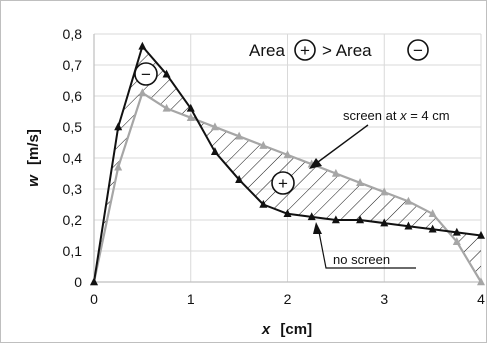 Image resolution: width=487 pixels, height=343 pixels. What do you see at coordinates (367, 250) in the screenshot?
I see `no-screen-callout-leader` at bounding box center [367, 250].